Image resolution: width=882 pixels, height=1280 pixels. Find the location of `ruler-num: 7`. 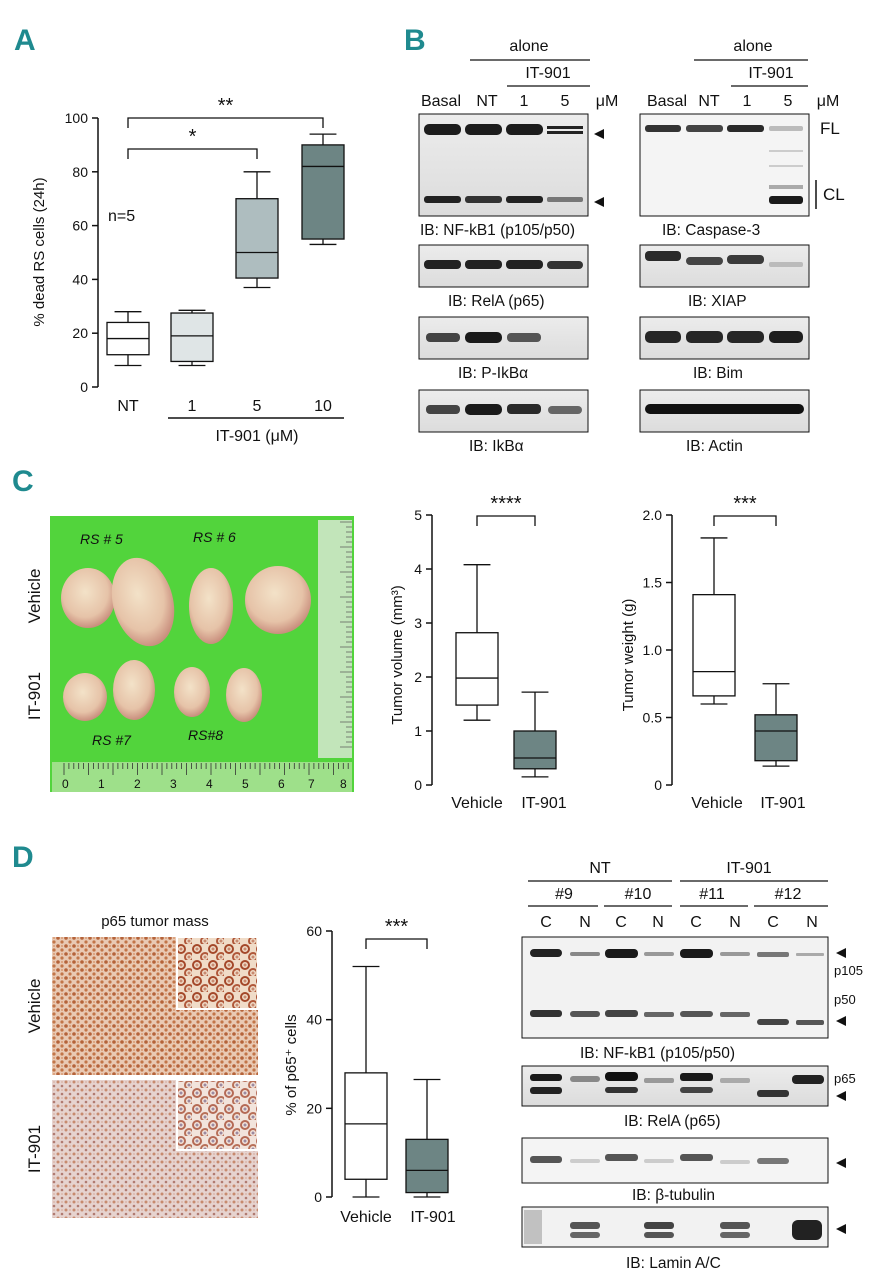

ruler-num: 7 is located at coordinates (311, 784).